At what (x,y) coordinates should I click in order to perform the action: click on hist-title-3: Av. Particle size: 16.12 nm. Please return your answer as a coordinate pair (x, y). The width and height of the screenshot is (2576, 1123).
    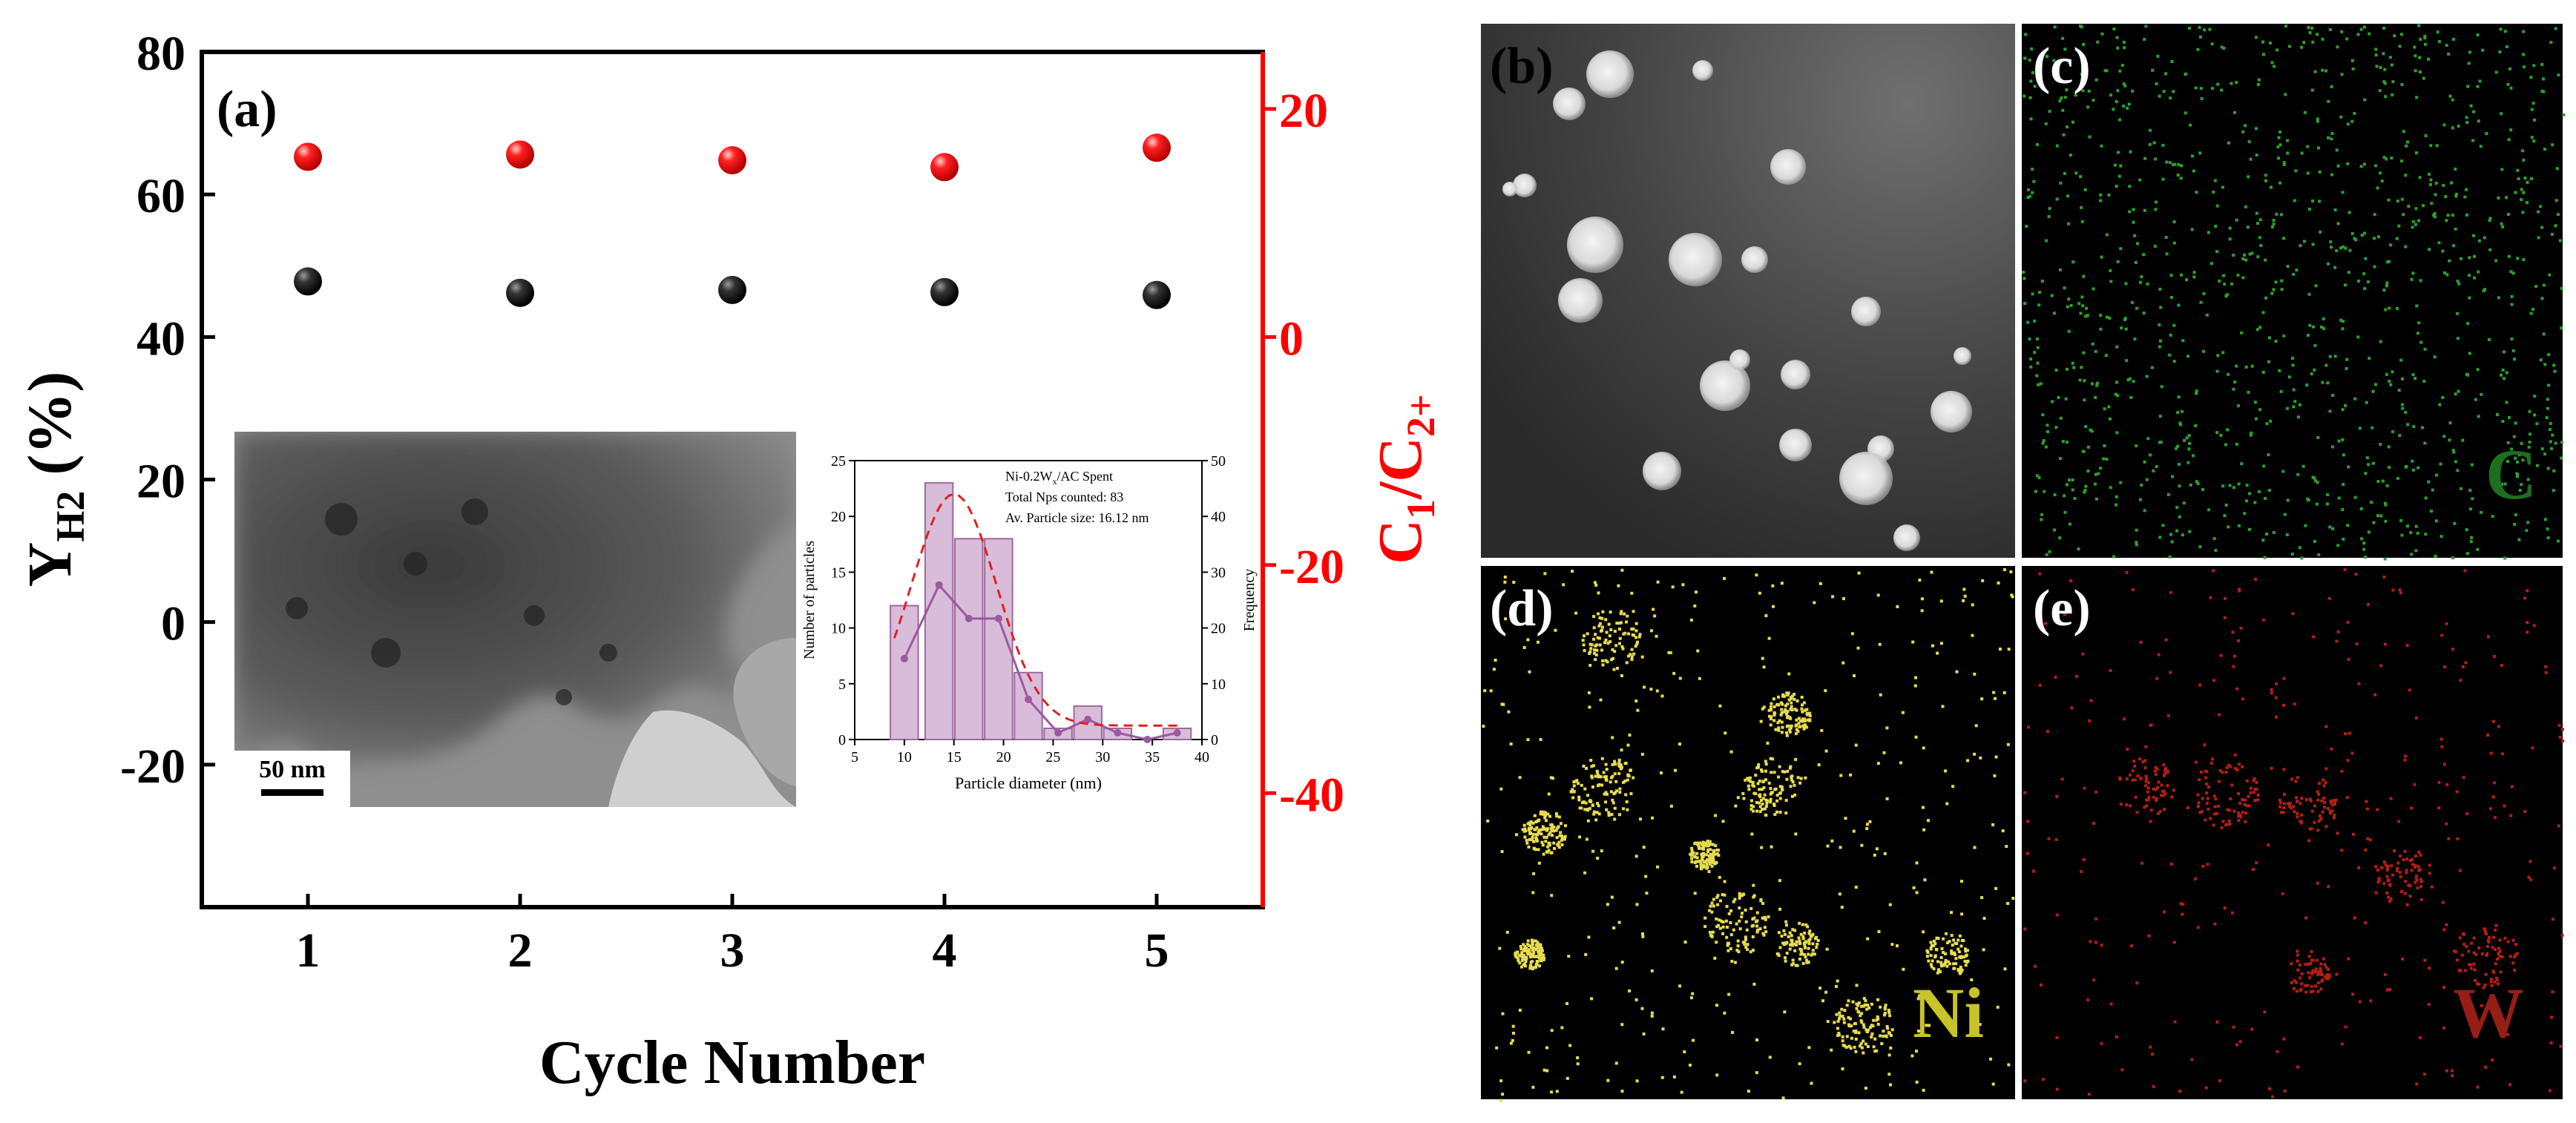
    Looking at the image, I should click on (1077, 517).